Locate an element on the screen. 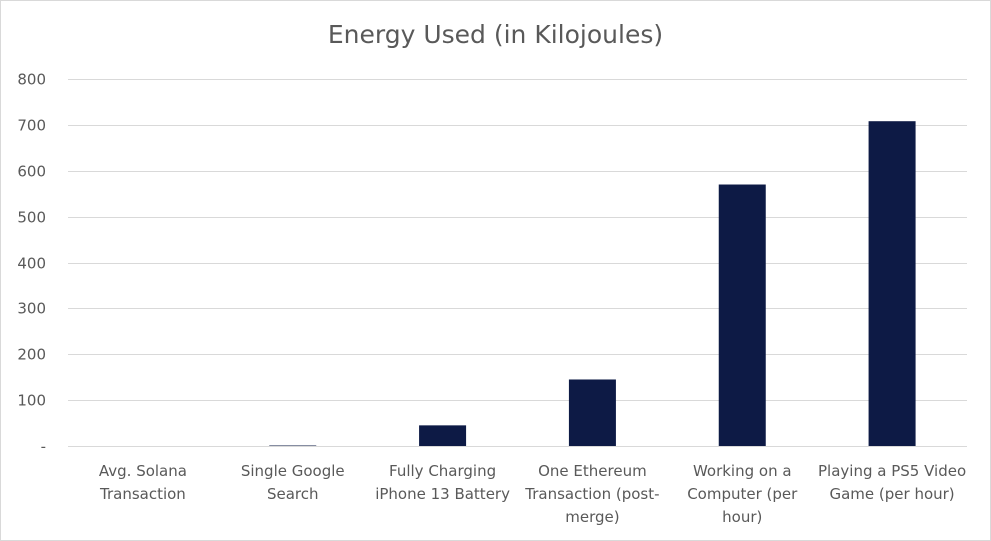 Image resolution: width=991 pixels, height=541 pixels. y-tick-label: 800 is located at coordinates (31, 80).